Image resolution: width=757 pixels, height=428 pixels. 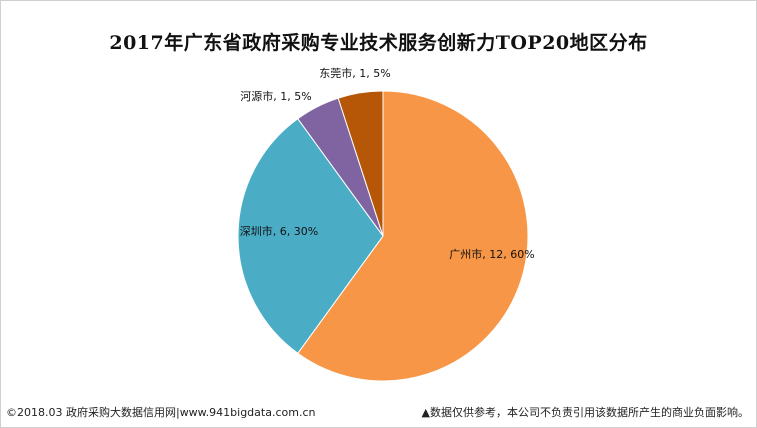 What do you see at coordinates (279, 231) in the screenshot?
I see `slice-data-label: 深圳市, 6, 30%` at bounding box center [279, 231].